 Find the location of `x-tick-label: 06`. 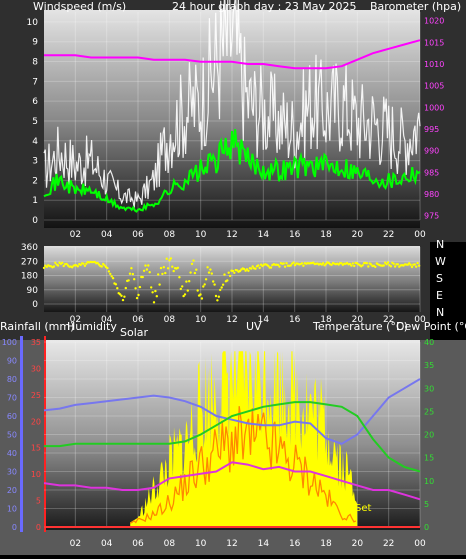

x-tick-label: 06 is located at coordinates (138, 320).